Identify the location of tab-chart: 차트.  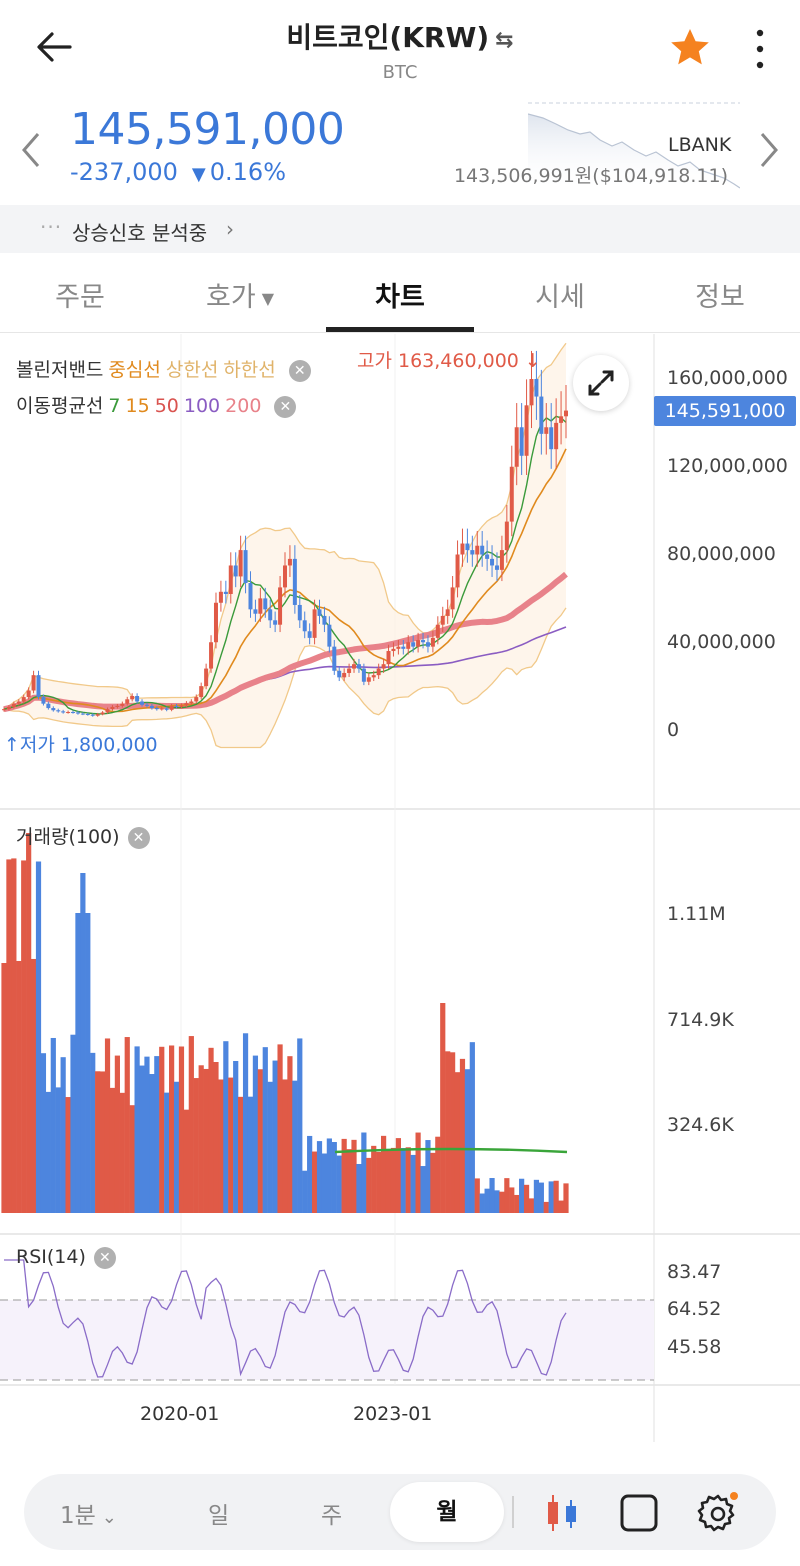
(400, 297).